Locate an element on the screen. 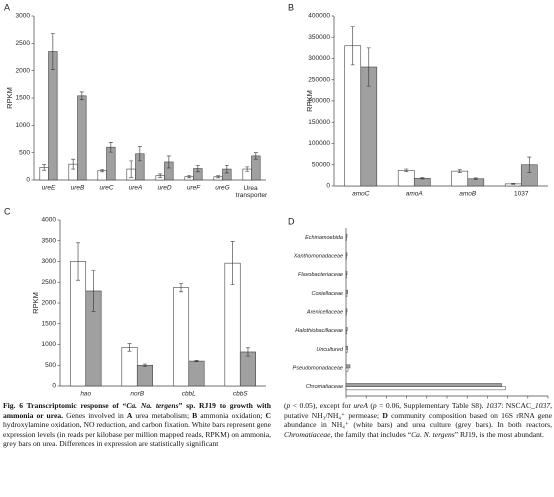 This screenshot has height=497, width=554. x-tick-label: 1037 is located at coordinates (521, 194).